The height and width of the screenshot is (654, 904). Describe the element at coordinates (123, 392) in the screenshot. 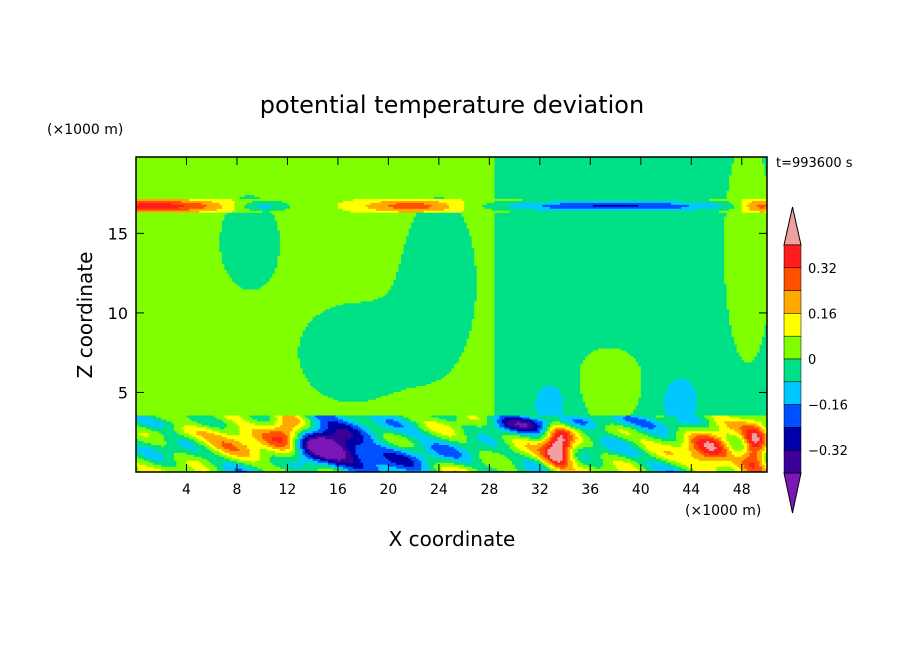

I see `y-tick-label: 5` at that location.